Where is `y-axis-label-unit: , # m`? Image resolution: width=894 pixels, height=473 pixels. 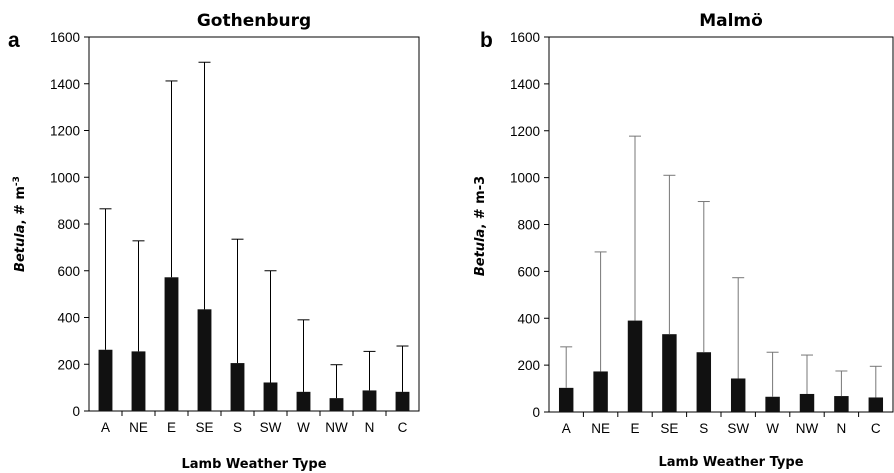 y-axis-label-unit: , # m is located at coordinates (20, 205).